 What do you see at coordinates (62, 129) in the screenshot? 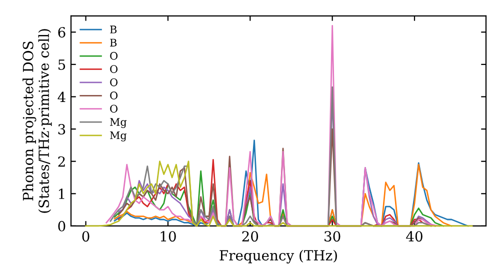
I see `y-tick-label: 3` at bounding box center [62, 129].